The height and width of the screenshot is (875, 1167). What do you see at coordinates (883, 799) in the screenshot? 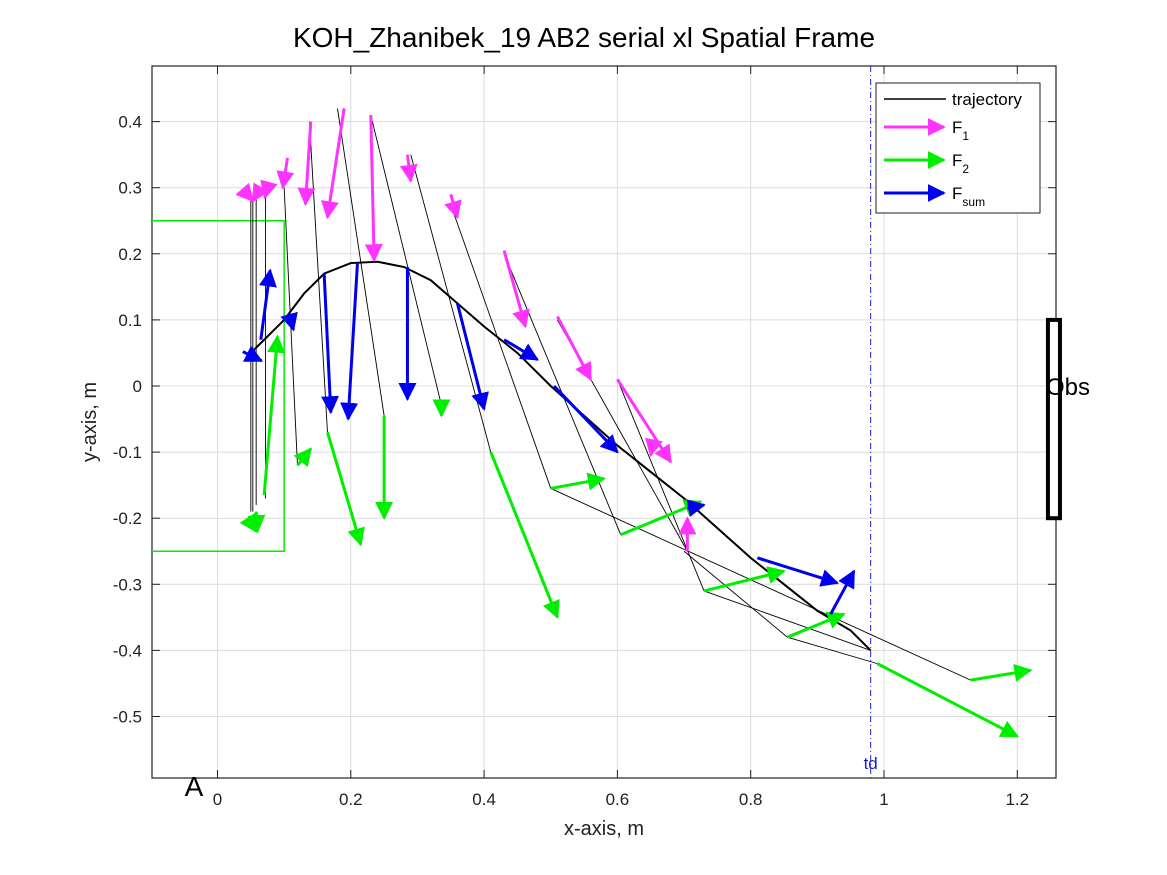
I see `x-tick-label: 1` at bounding box center [883, 799].